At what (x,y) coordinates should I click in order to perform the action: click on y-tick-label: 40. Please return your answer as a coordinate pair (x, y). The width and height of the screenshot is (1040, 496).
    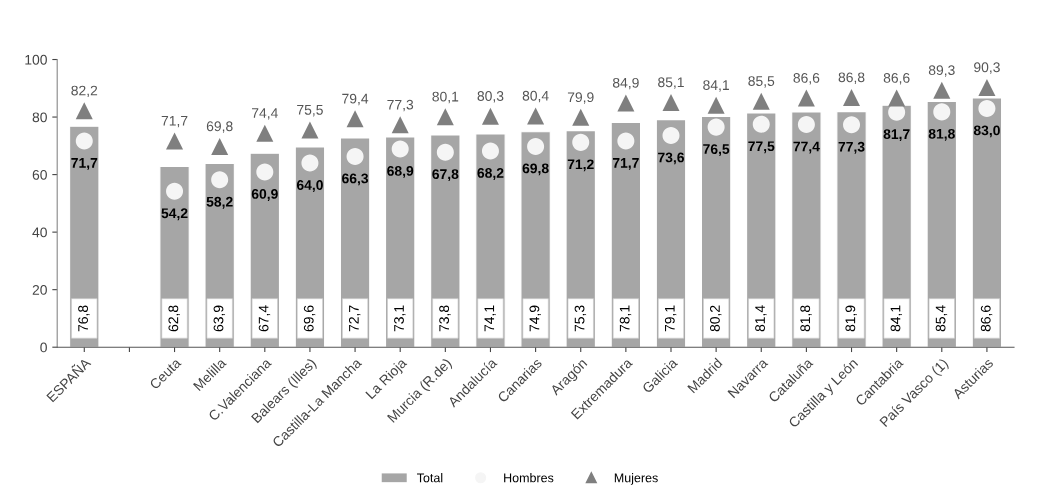
    Looking at the image, I should click on (39, 232).